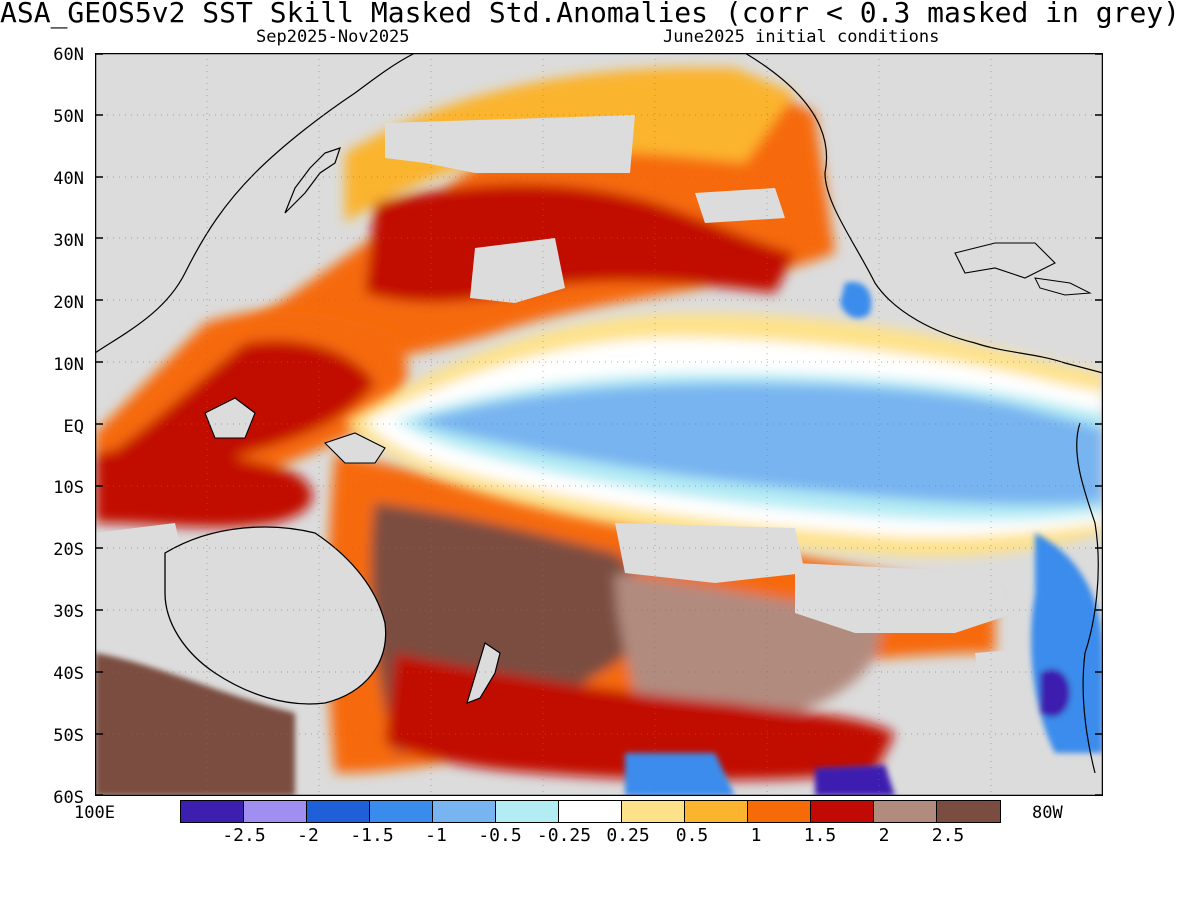 The height and width of the screenshot is (900, 1200). Describe the element at coordinates (801, 37) in the screenshot. I see `initial-conditions: June2025 initial conditions` at that location.